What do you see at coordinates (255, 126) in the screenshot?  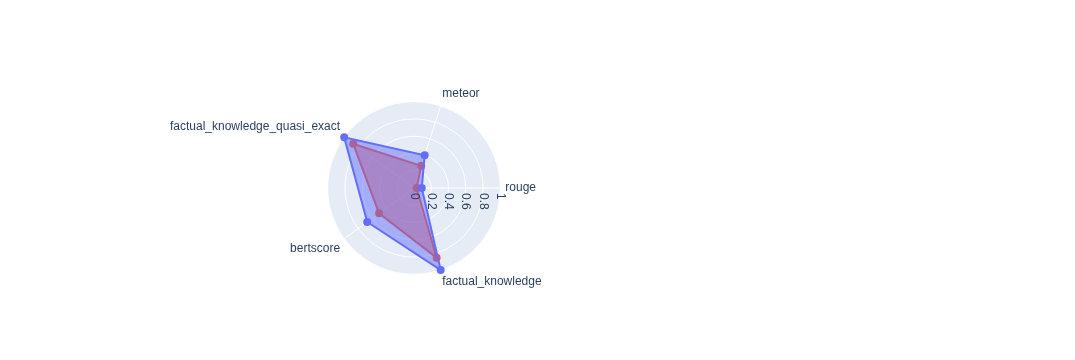 I see `spoke-label: factual_knowledge_quasi_exact` at bounding box center [255, 126].